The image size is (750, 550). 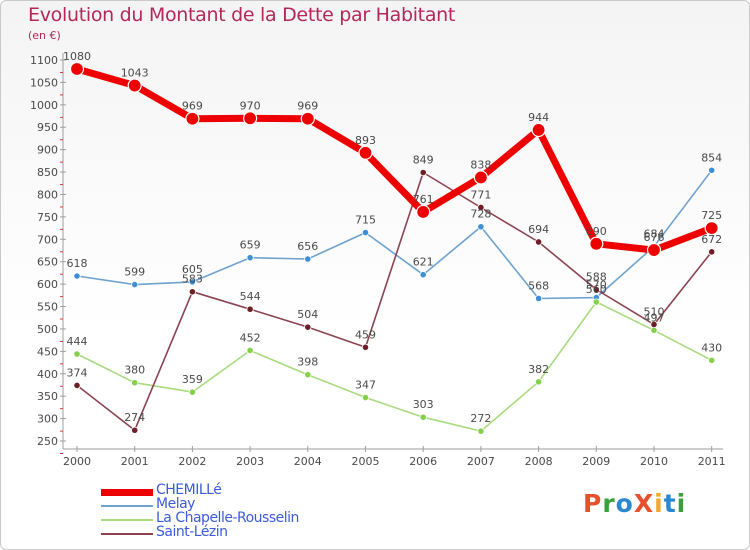 What do you see at coordinates (538, 229) in the screenshot?
I see `data-label: 694` at bounding box center [538, 229].